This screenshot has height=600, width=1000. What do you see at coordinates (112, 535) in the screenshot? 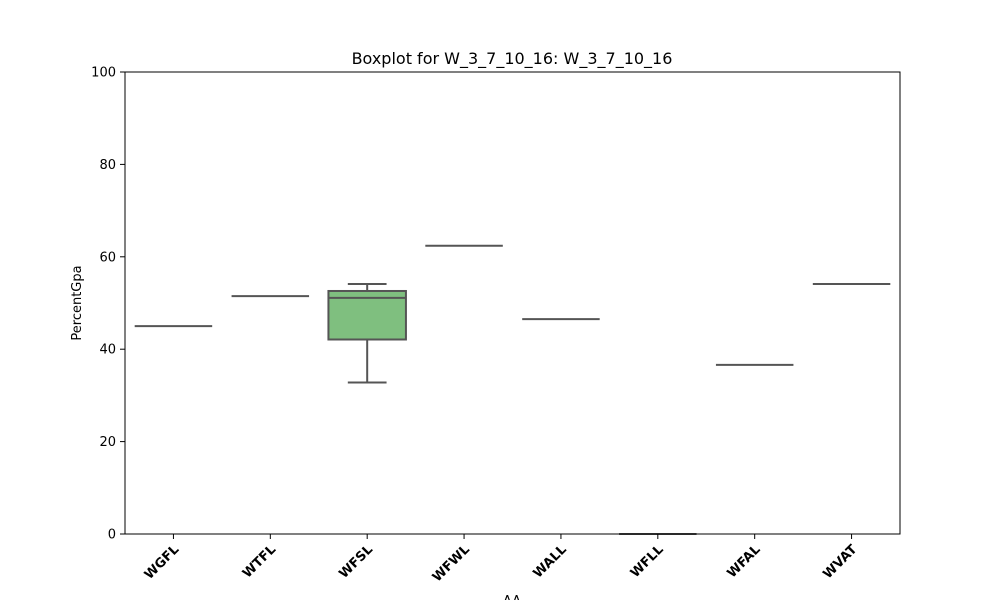
I see `y-tick-label: 0` at bounding box center [112, 535].